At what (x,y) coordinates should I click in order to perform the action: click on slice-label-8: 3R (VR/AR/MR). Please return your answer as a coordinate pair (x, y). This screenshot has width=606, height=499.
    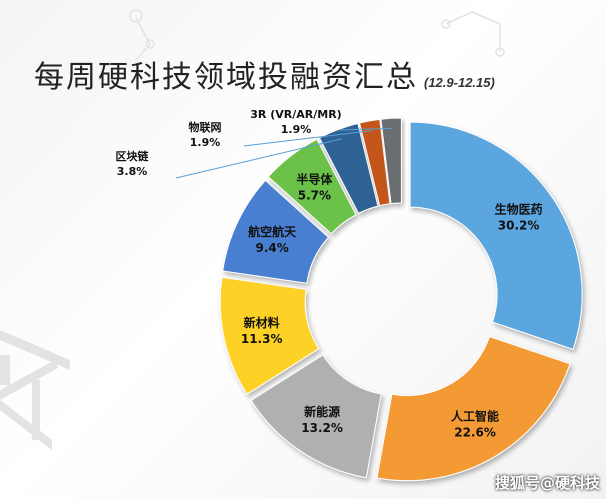
    Looking at the image, I should click on (295, 114).